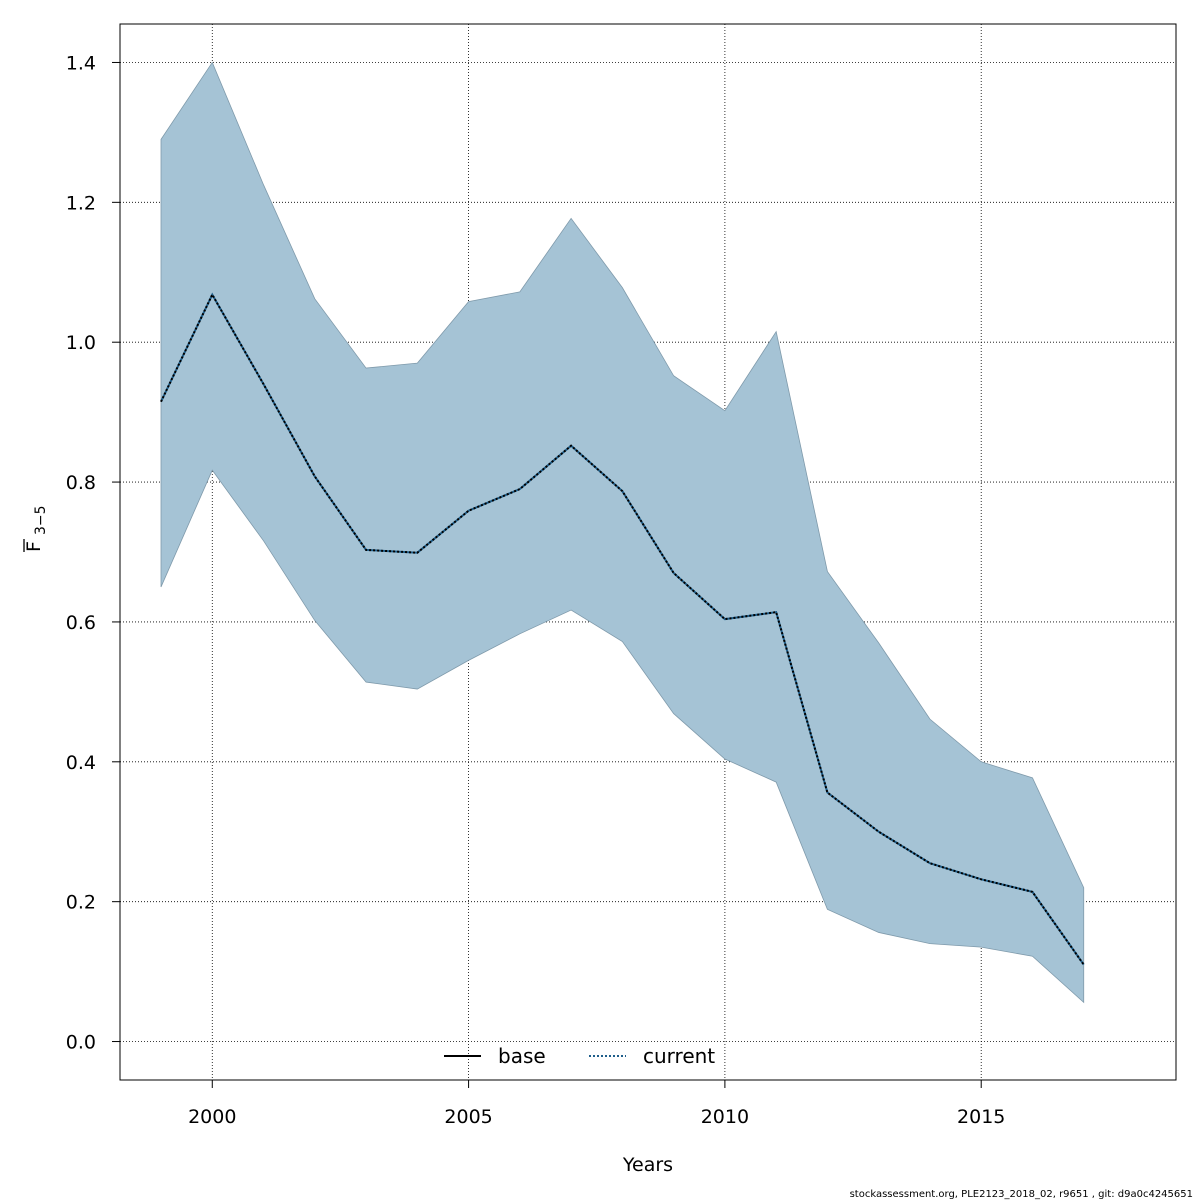 The width and height of the screenshot is (1200, 1200). What do you see at coordinates (81, 903) in the screenshot?
I see `y-tick-label: 0.2` at bounding box center [81, 903].